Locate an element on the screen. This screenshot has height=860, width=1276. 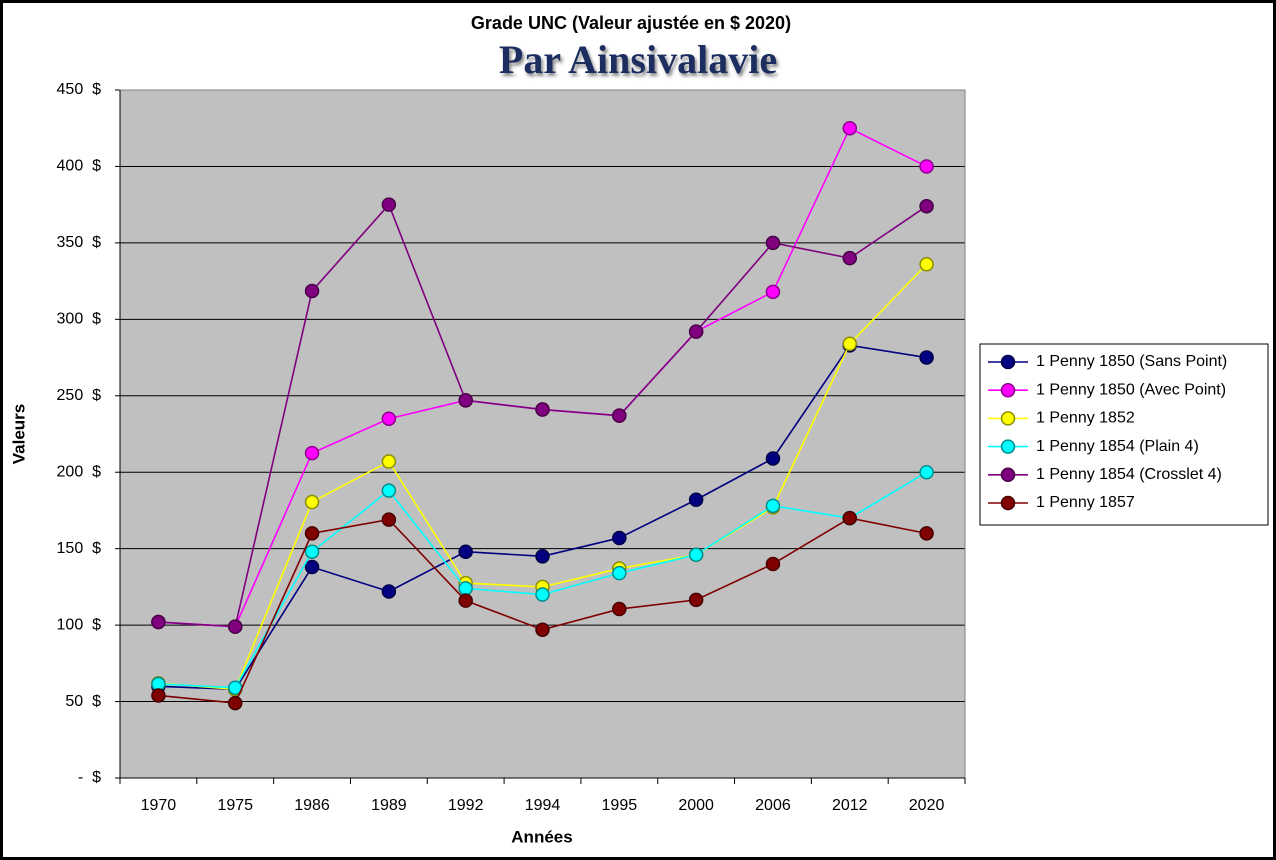
x-tick-label: 2020 is located at coordinates (927, 805).